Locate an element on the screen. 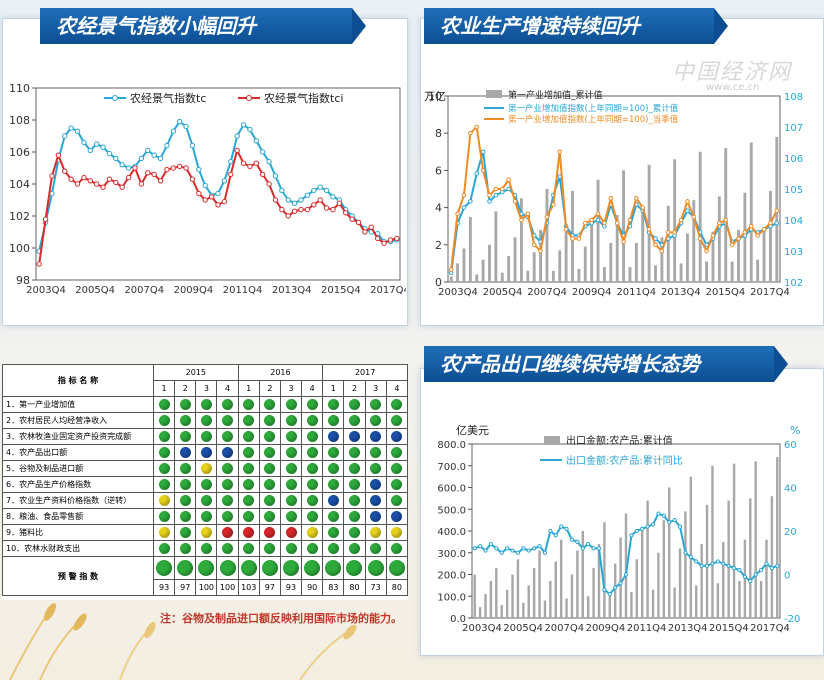  summary-row: 预 警 指 数 is located at coordinates (205, 576).